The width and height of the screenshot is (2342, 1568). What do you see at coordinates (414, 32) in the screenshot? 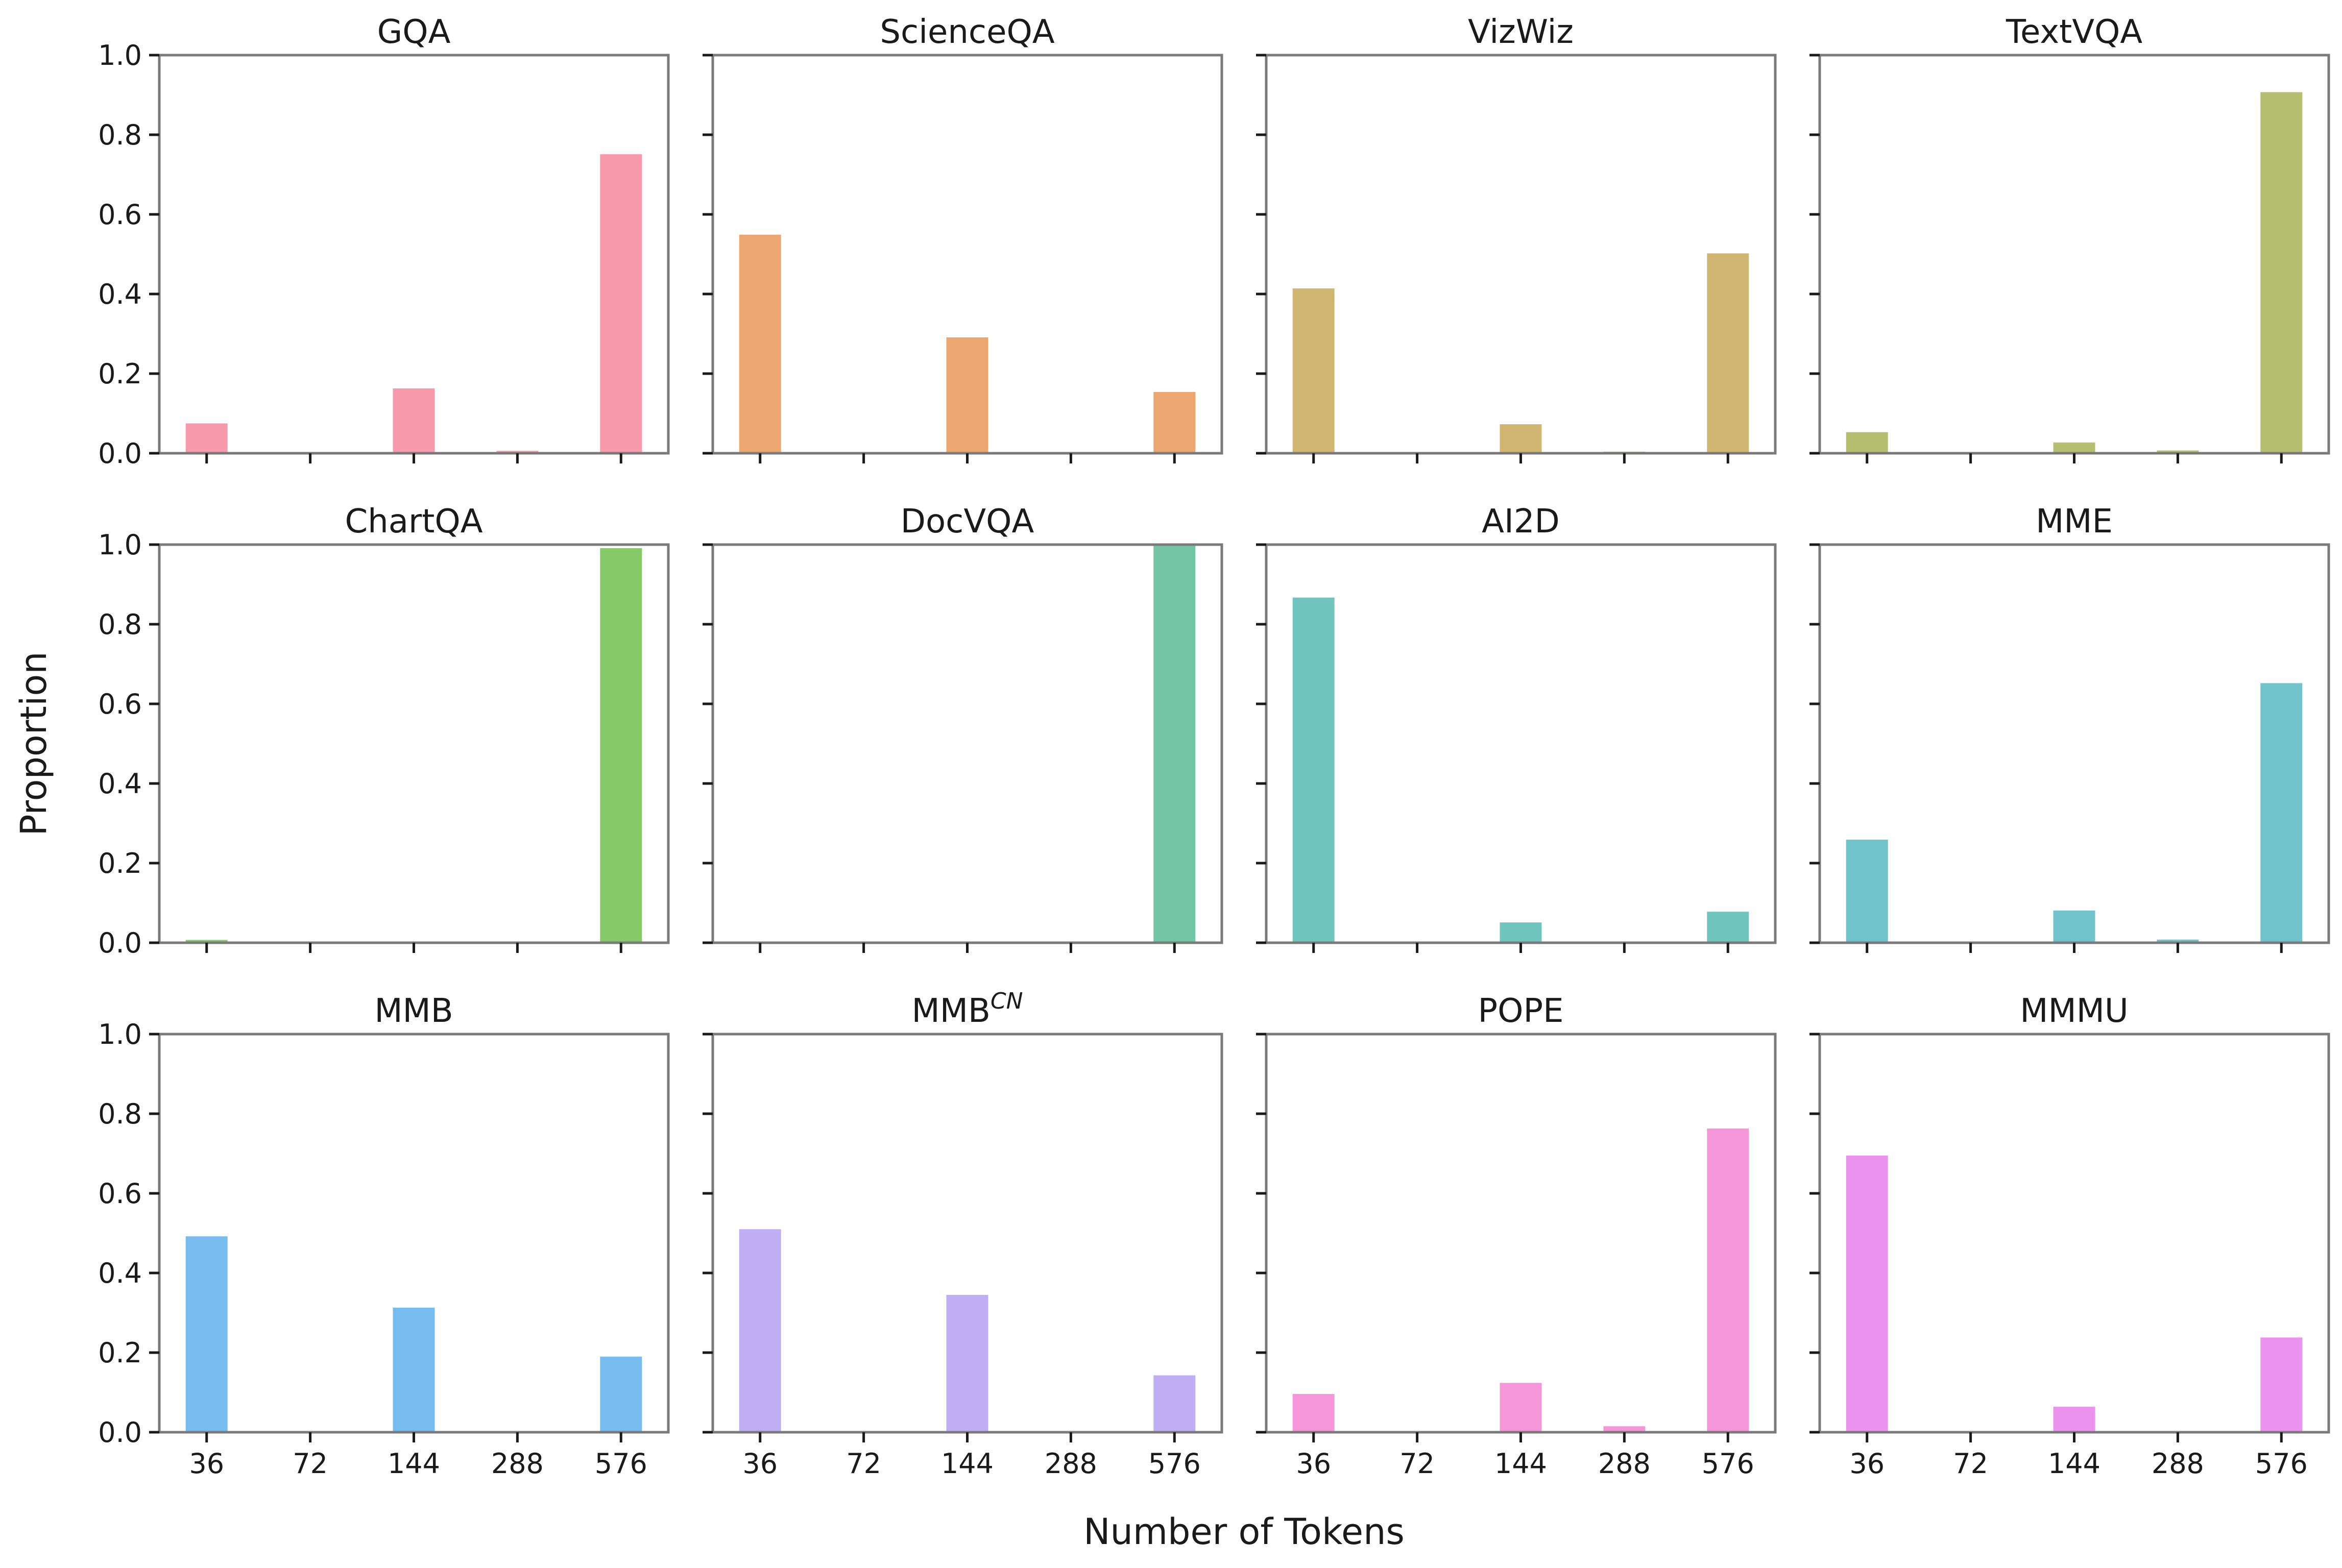
I see `subplot-title: GQA` at bounding box center [414, 32].